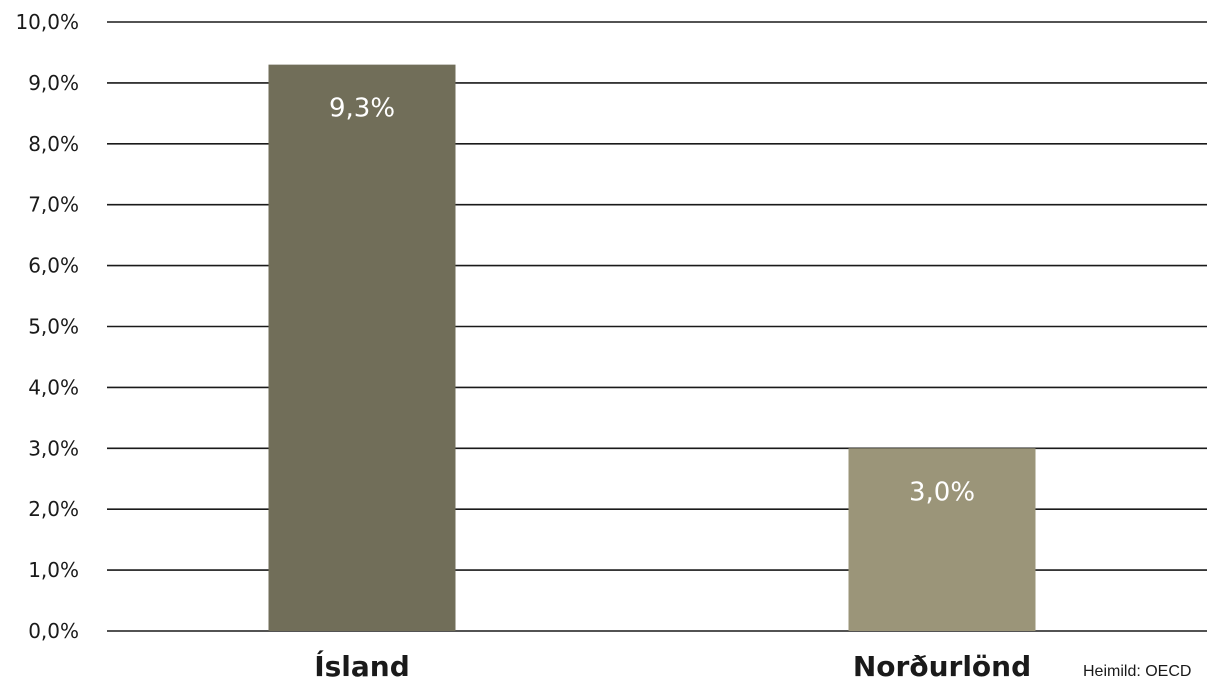  Describe the element at coordinates (53, 387) in the screenshot. I see `y-tick-label: 4,0%` at that location.